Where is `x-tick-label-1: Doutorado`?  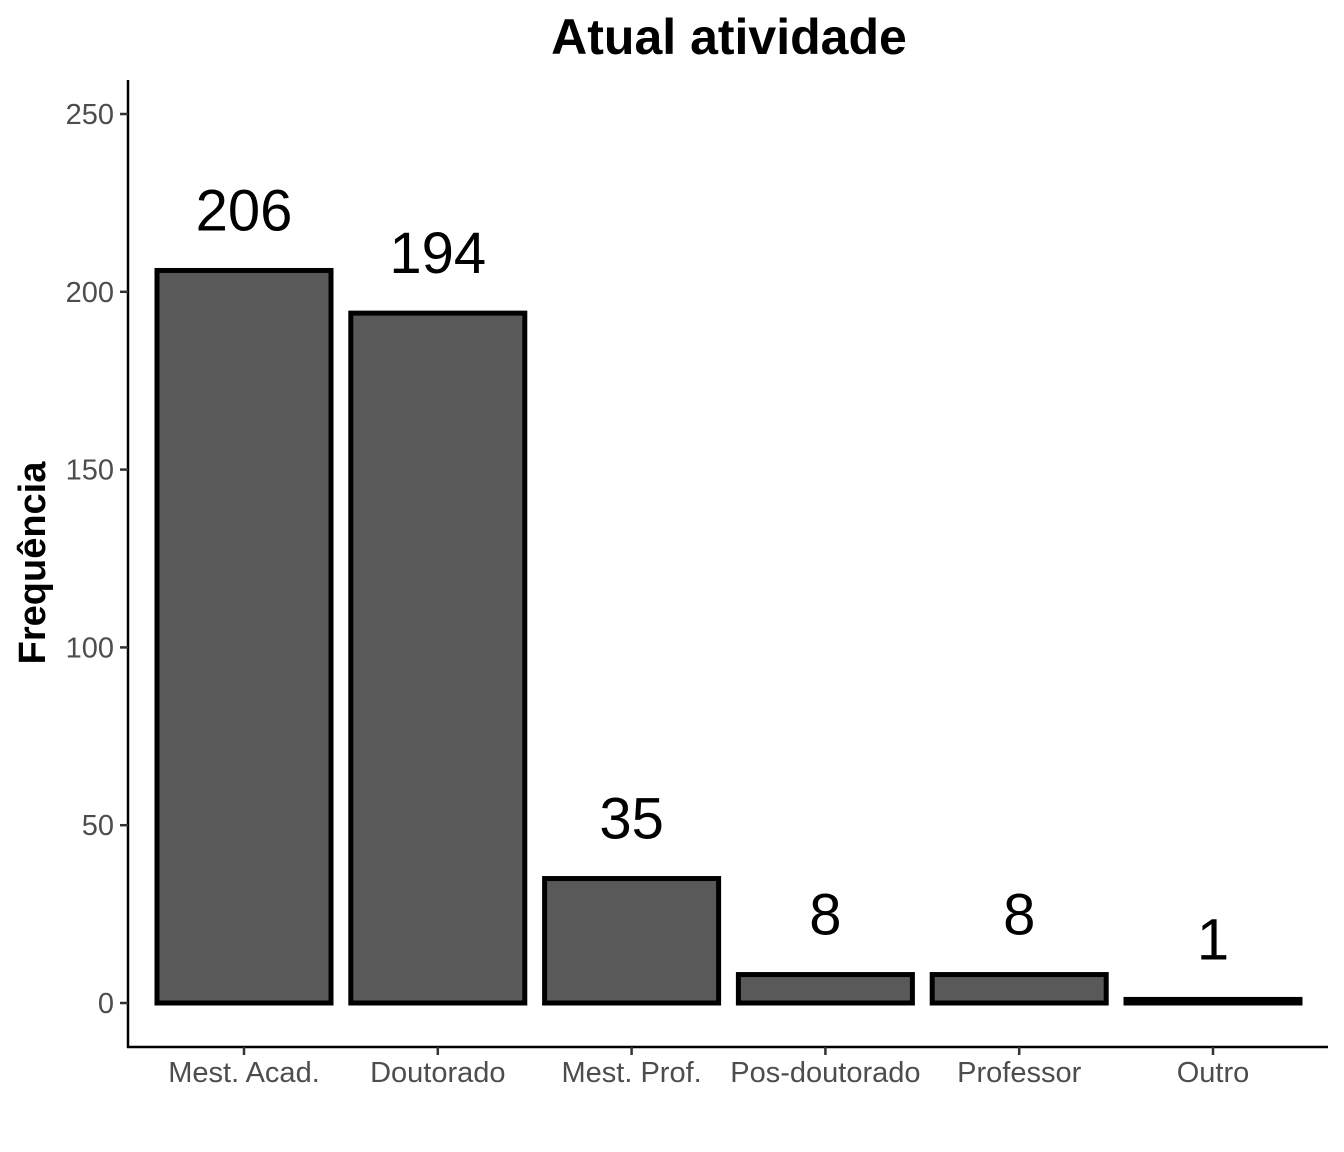
x-tick-label-1: Doutorado is located at coordinates (437, 1073).